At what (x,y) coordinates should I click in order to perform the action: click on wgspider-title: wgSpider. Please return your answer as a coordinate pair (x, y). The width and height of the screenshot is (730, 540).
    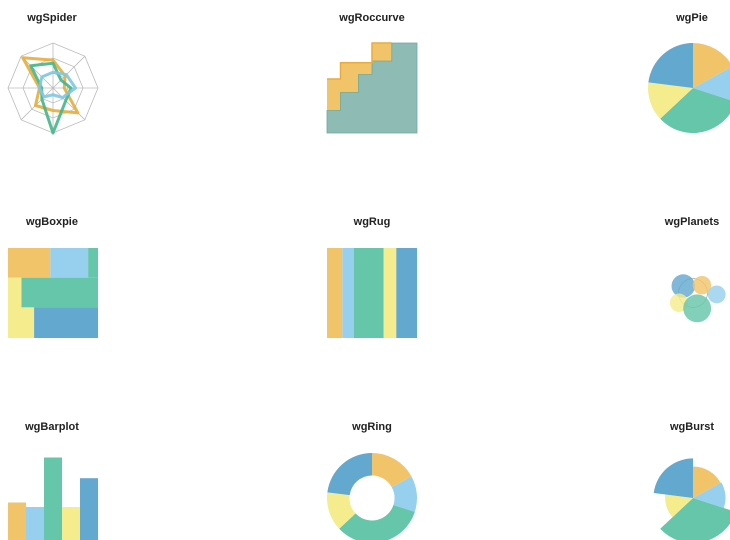
    Looking at the image, I should click on (51, 18).